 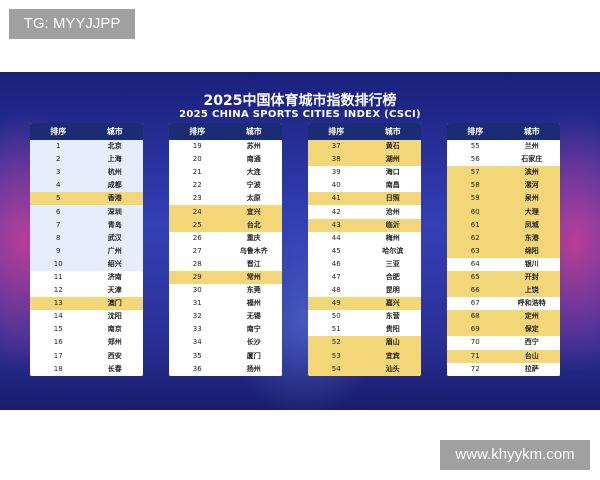 I want to click on rank-number: 69, so click(x=475, y=329).